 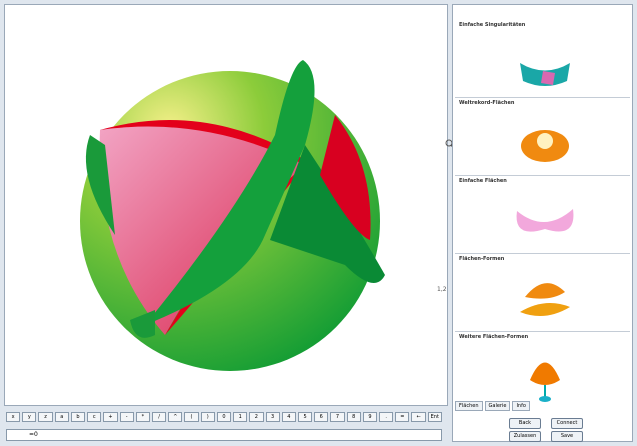 What do you see at coordinates (288, 417) in the screenshot?
I see `key-button: 4` at bounding box center [288, 417].